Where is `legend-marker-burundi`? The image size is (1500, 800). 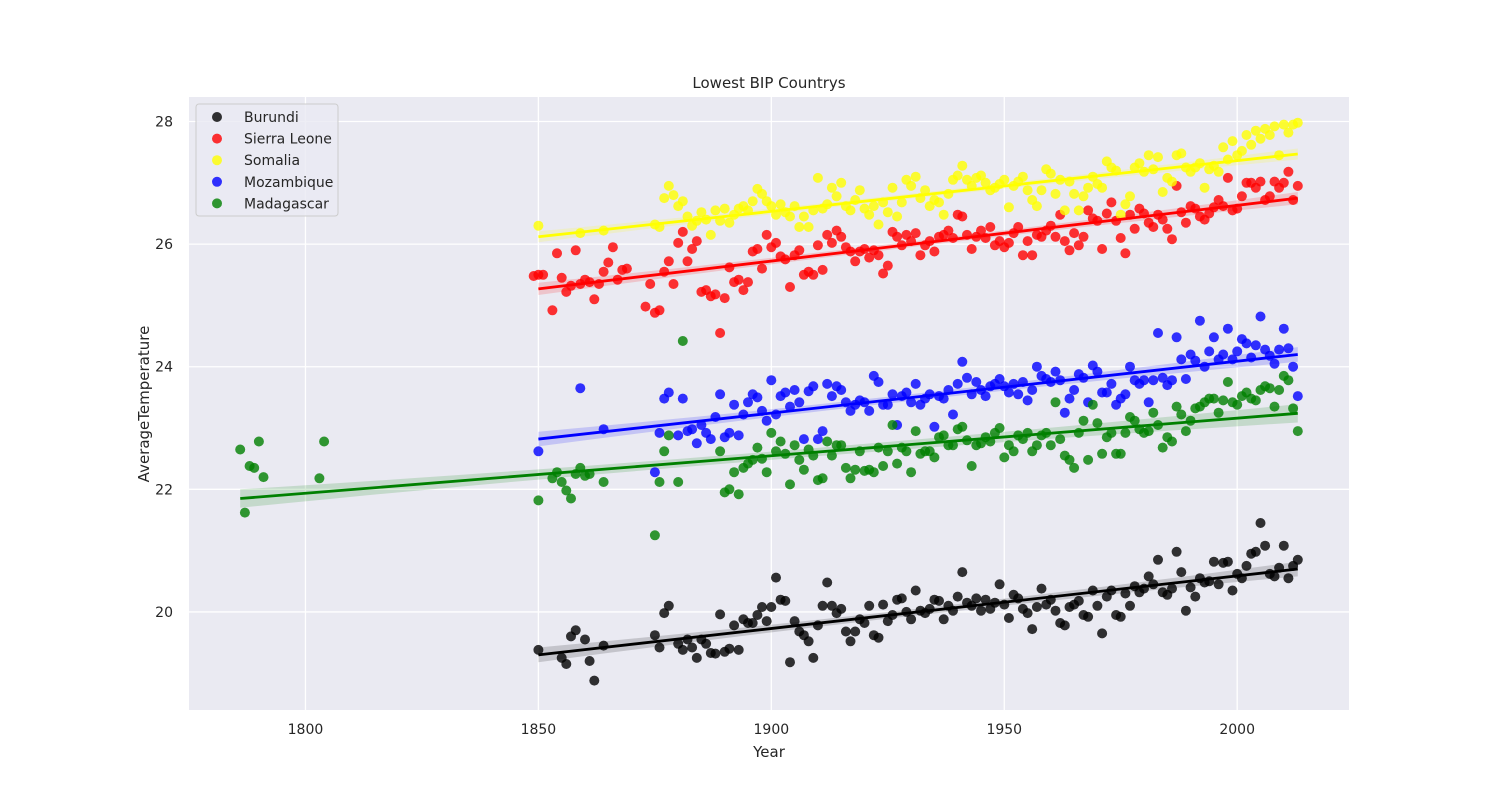
legend-marker-burundi is located at coordinates (217, 117).